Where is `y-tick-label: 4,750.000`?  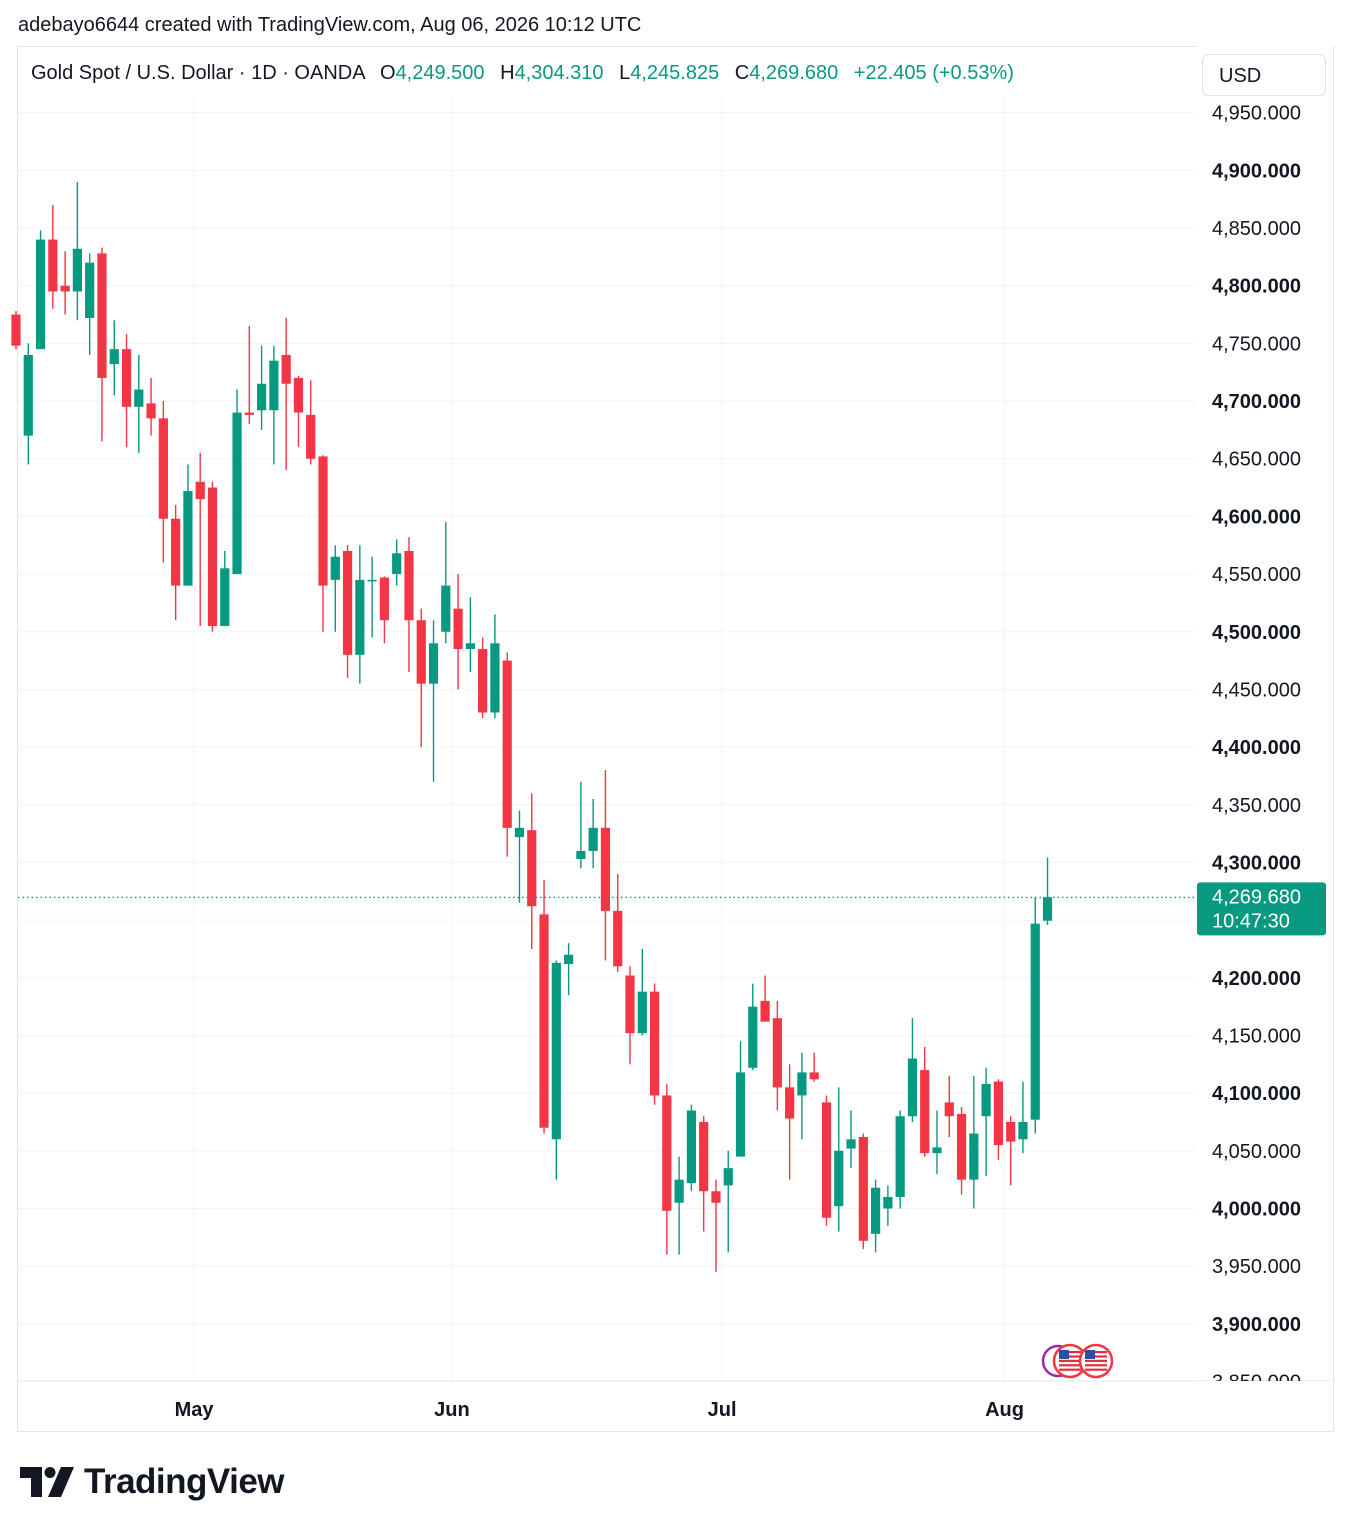 y-tick-label: 4,750.000 is located at coordinates (1256, 344).